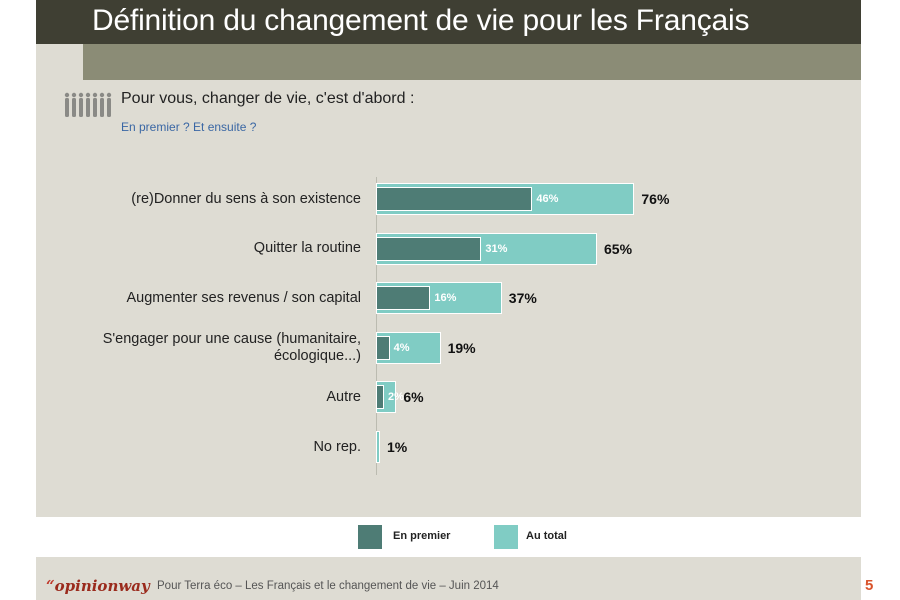  I want to click on value-label-total: 1%, so click(397, 447).